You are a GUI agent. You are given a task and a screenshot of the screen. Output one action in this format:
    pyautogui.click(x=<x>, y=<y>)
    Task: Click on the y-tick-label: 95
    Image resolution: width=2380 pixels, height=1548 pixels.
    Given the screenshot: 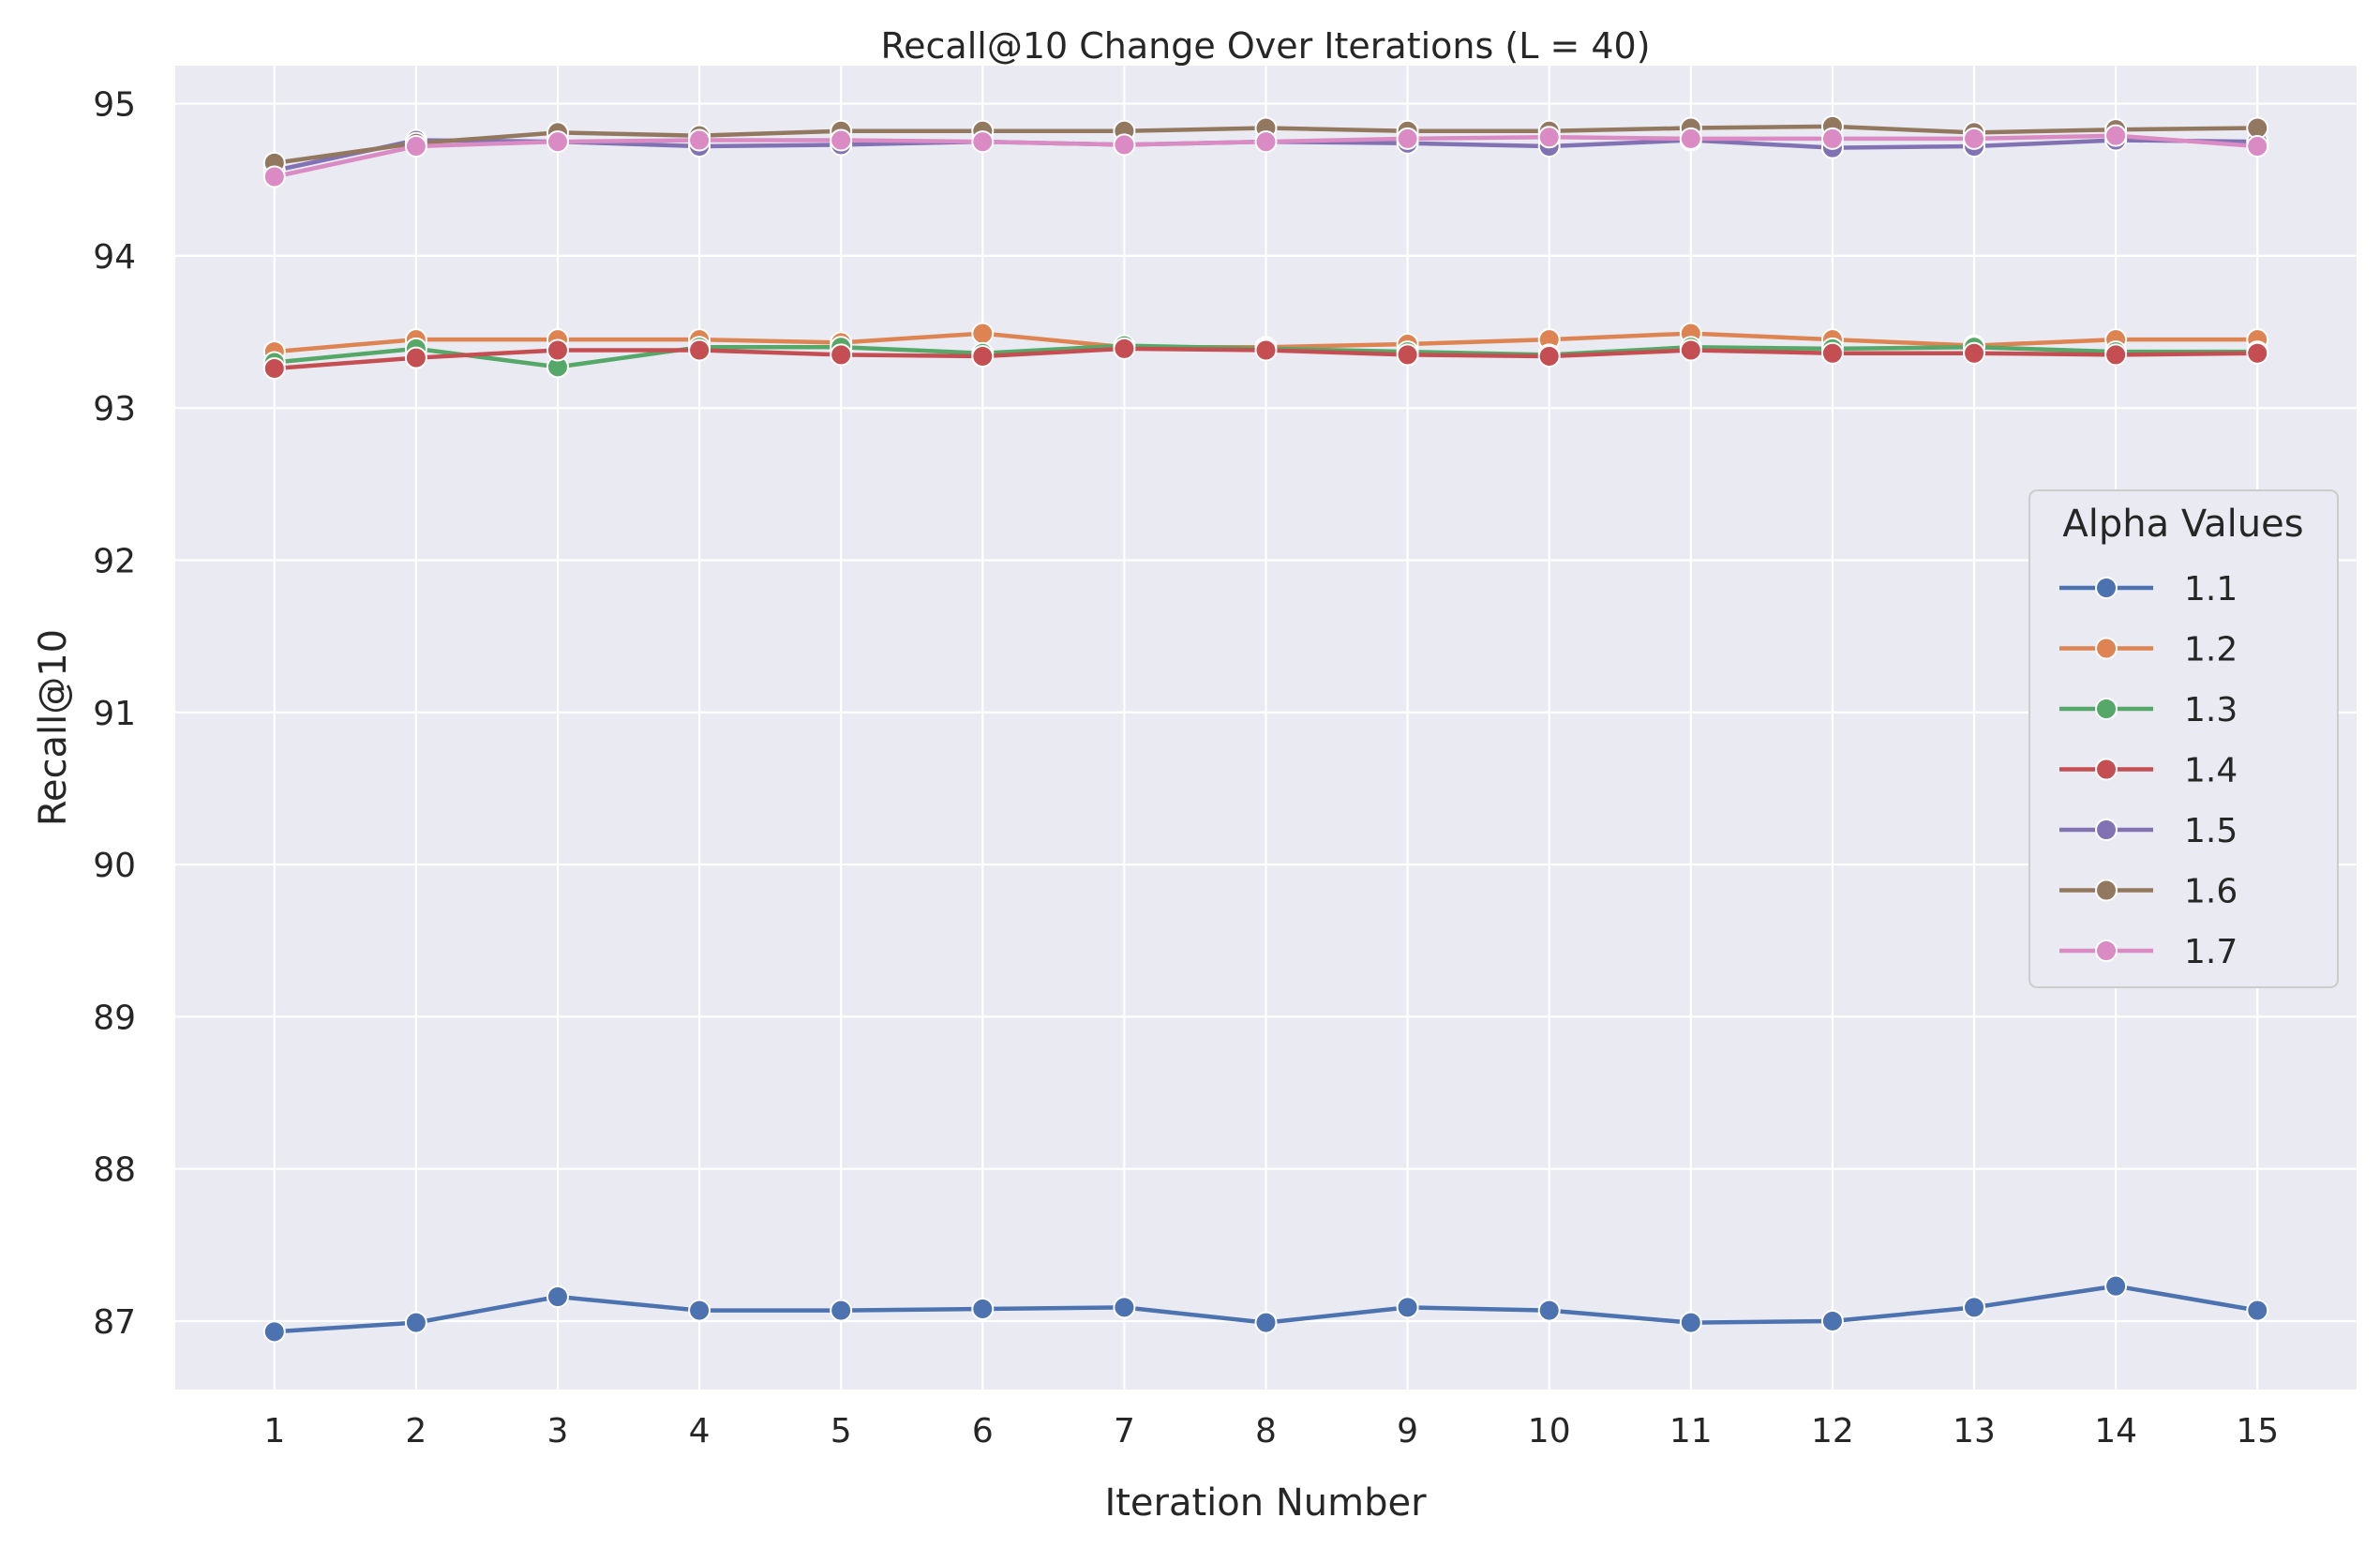 What is the action you would take?
    pyautogui.click(x=114, y=105)
    